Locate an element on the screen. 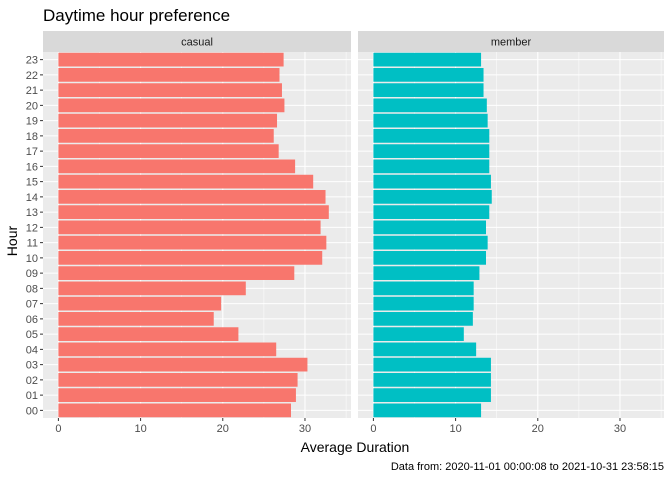  y-tick-label: 06 is located at coordinates (32, 320).